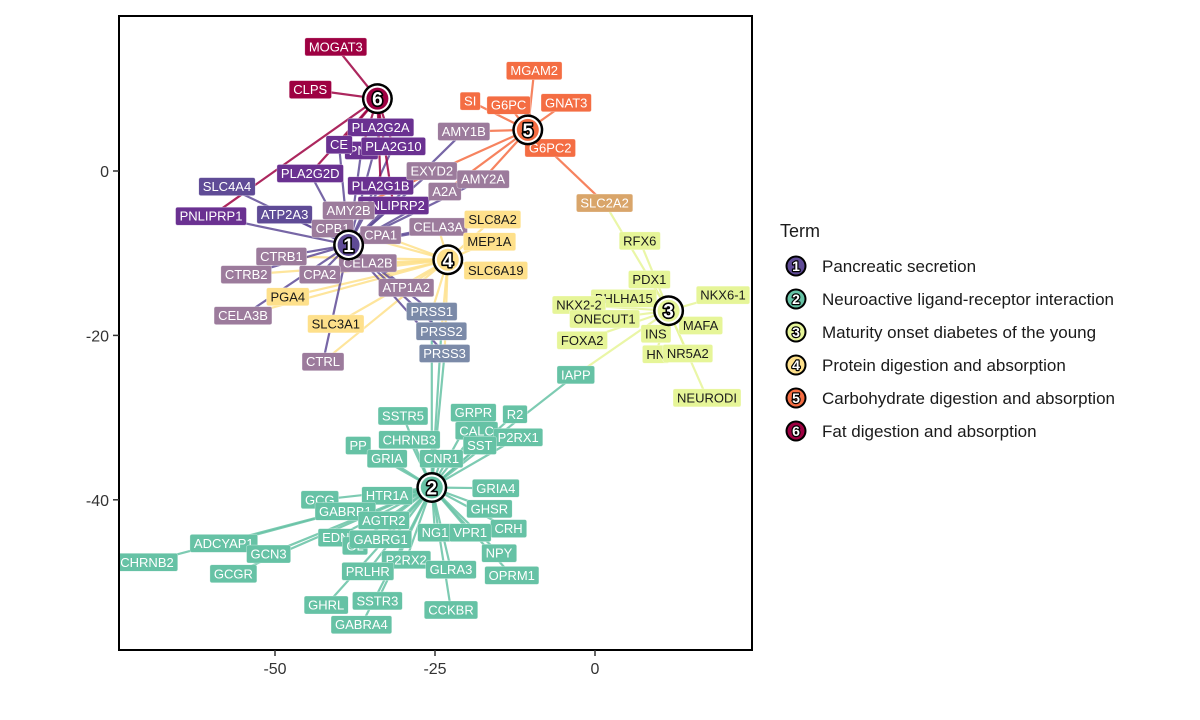  What do you see at coordinates (464, 131) in the screenshot?
I see `gene-label-text: AMY1B` at bounding box center [464, 131].